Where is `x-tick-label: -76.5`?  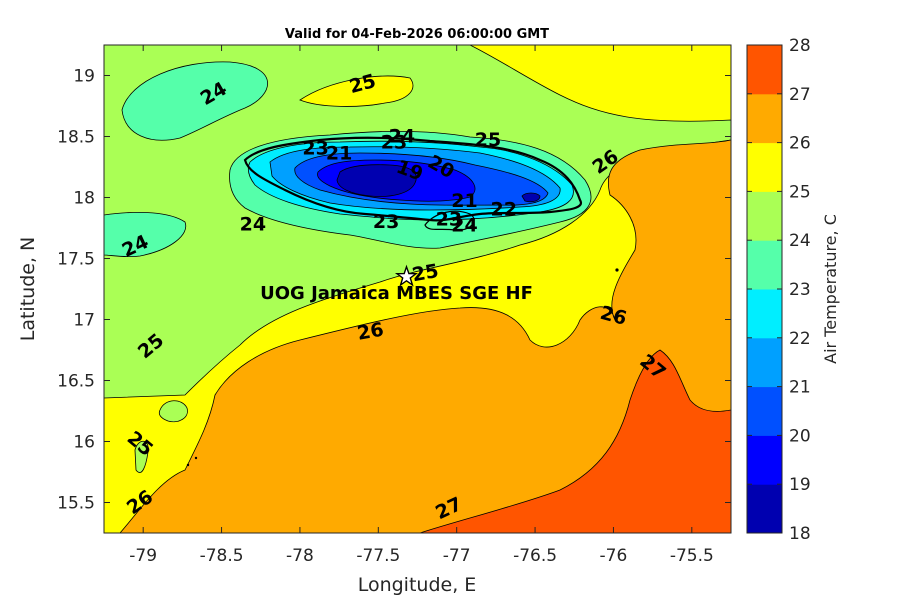 x-tick-label: -76.5 is located at coordinates (535, 556).